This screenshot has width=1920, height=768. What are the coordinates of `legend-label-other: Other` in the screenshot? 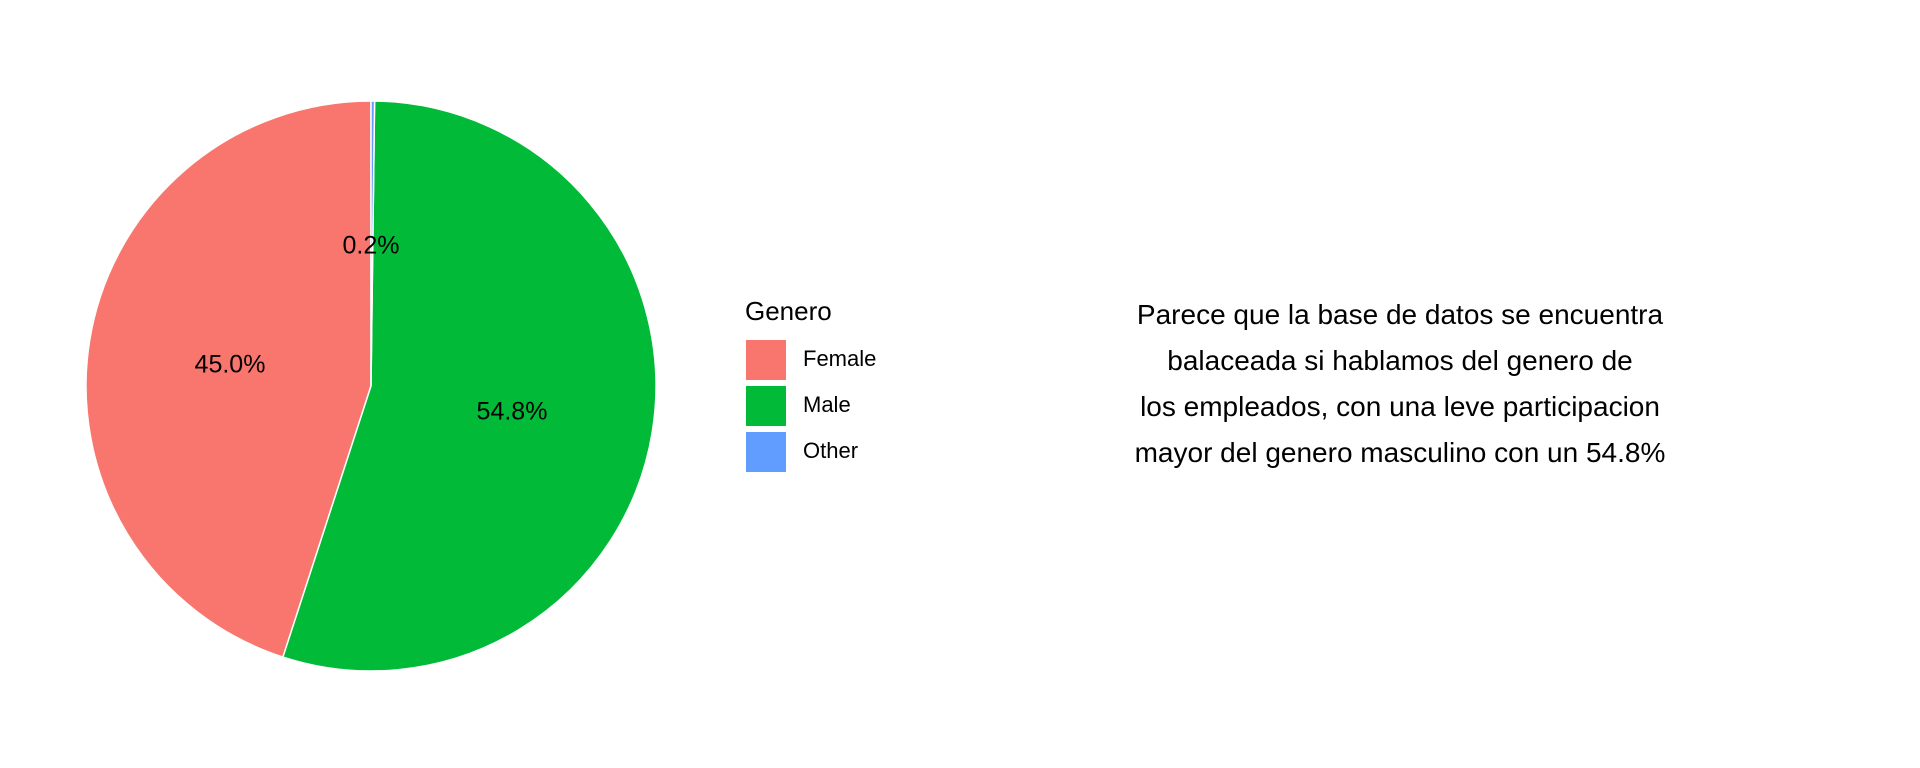 It's located at (830, 450).